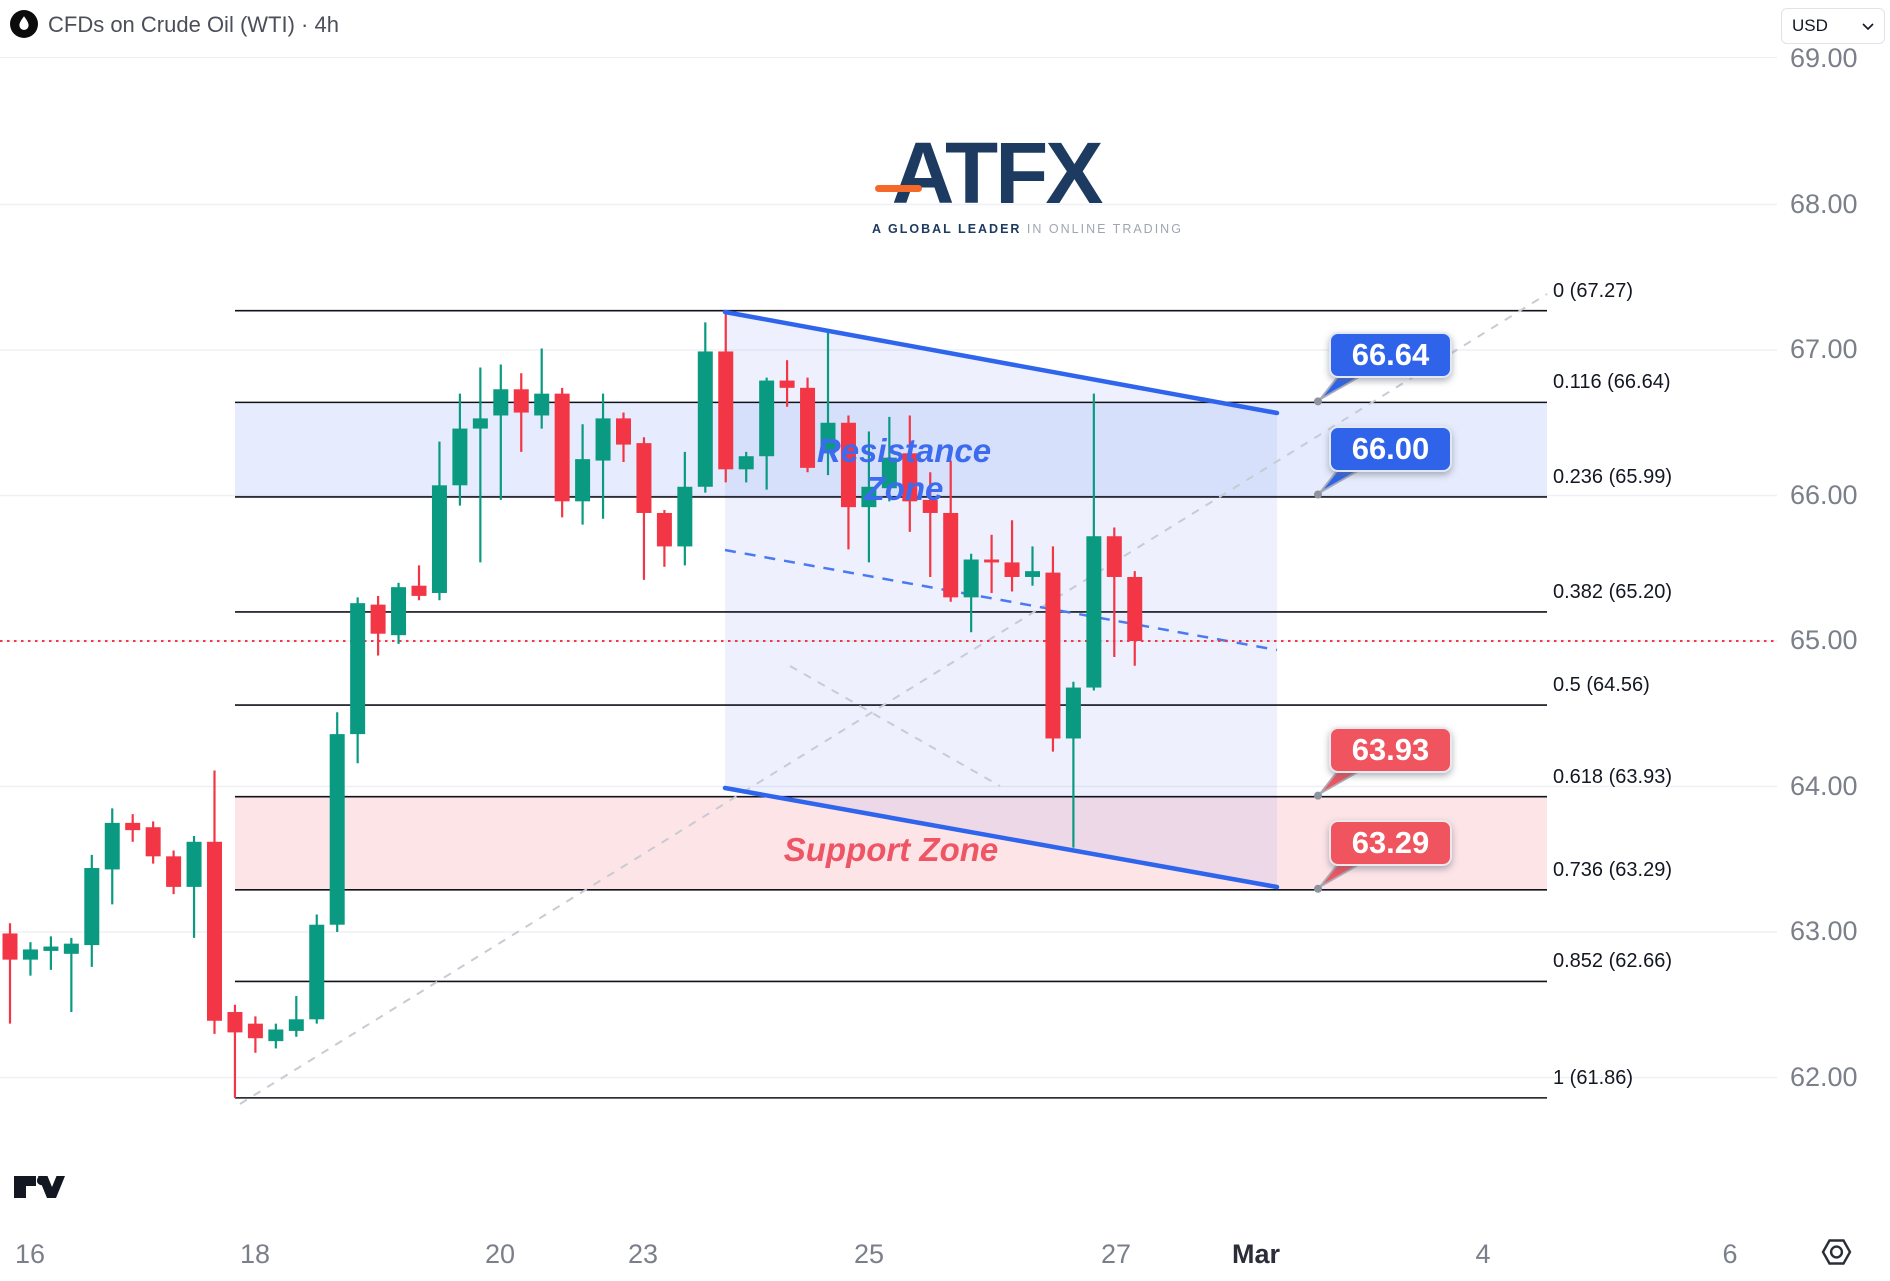  I want to click on time-axis-label: 25, so click(869, 1254).